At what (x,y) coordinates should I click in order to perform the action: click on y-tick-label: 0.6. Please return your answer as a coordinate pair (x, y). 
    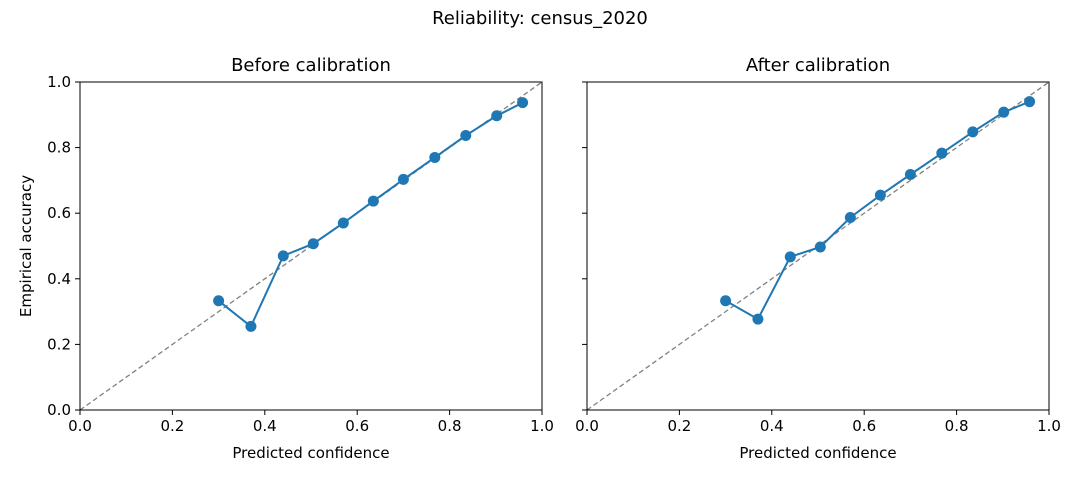
    Looking at the image, I should click on (59, 213).